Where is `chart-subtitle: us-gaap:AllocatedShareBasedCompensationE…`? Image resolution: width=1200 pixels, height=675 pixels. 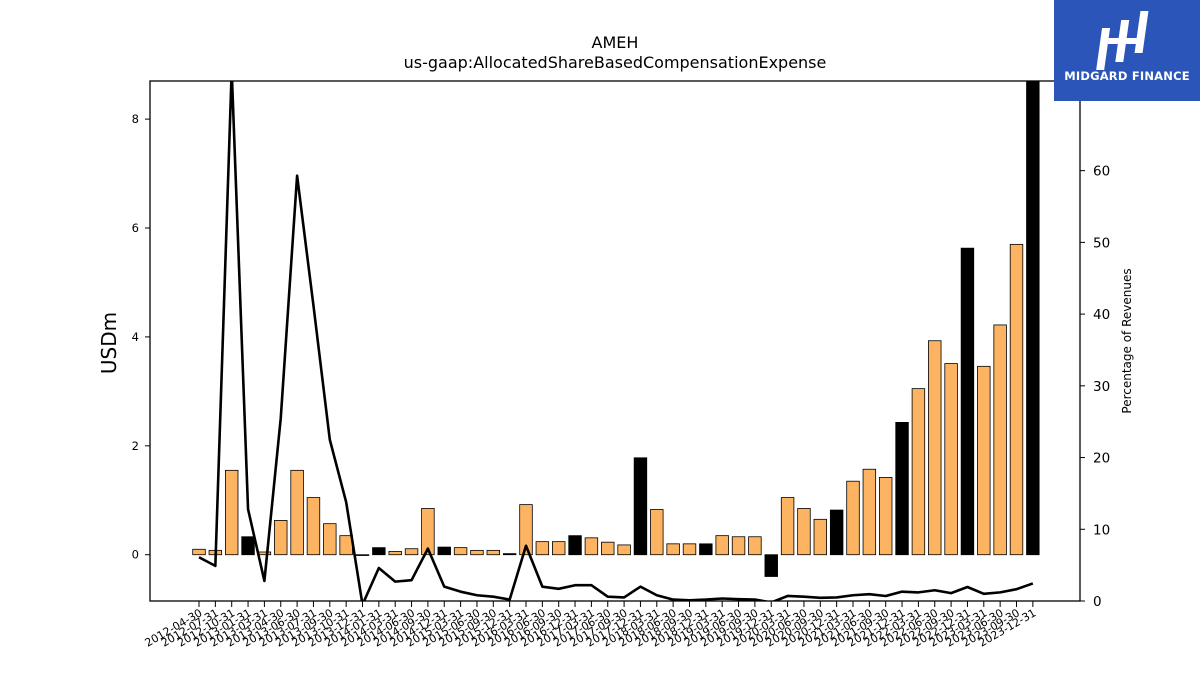
chart-subtitle: us-gaap:AllocatedShareBasedCompensationE… is located at coordinates (615, 62).